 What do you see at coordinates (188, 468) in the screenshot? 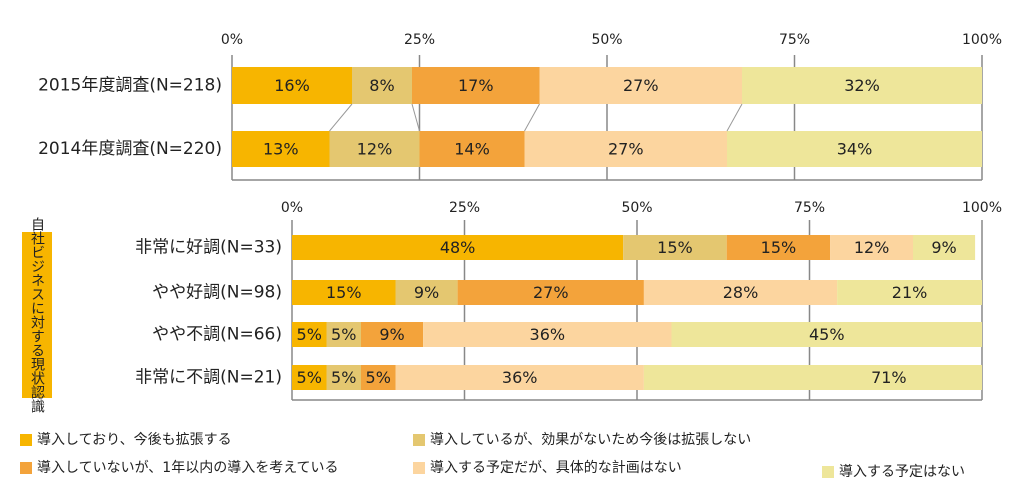
I see `legend-label: 導入していないが、1年以内の導入を考えている` at bounding box center [188, 468].